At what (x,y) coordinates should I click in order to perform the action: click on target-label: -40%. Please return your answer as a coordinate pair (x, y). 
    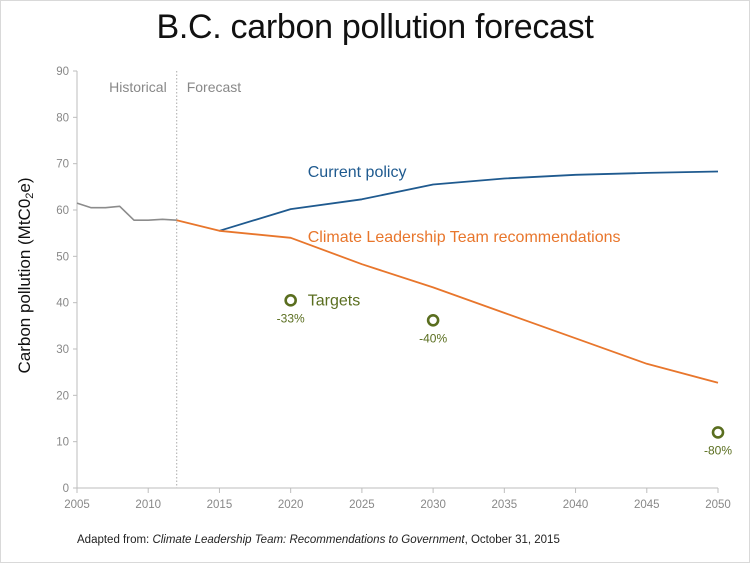
    Looking at the image, I should click on (433, 338).